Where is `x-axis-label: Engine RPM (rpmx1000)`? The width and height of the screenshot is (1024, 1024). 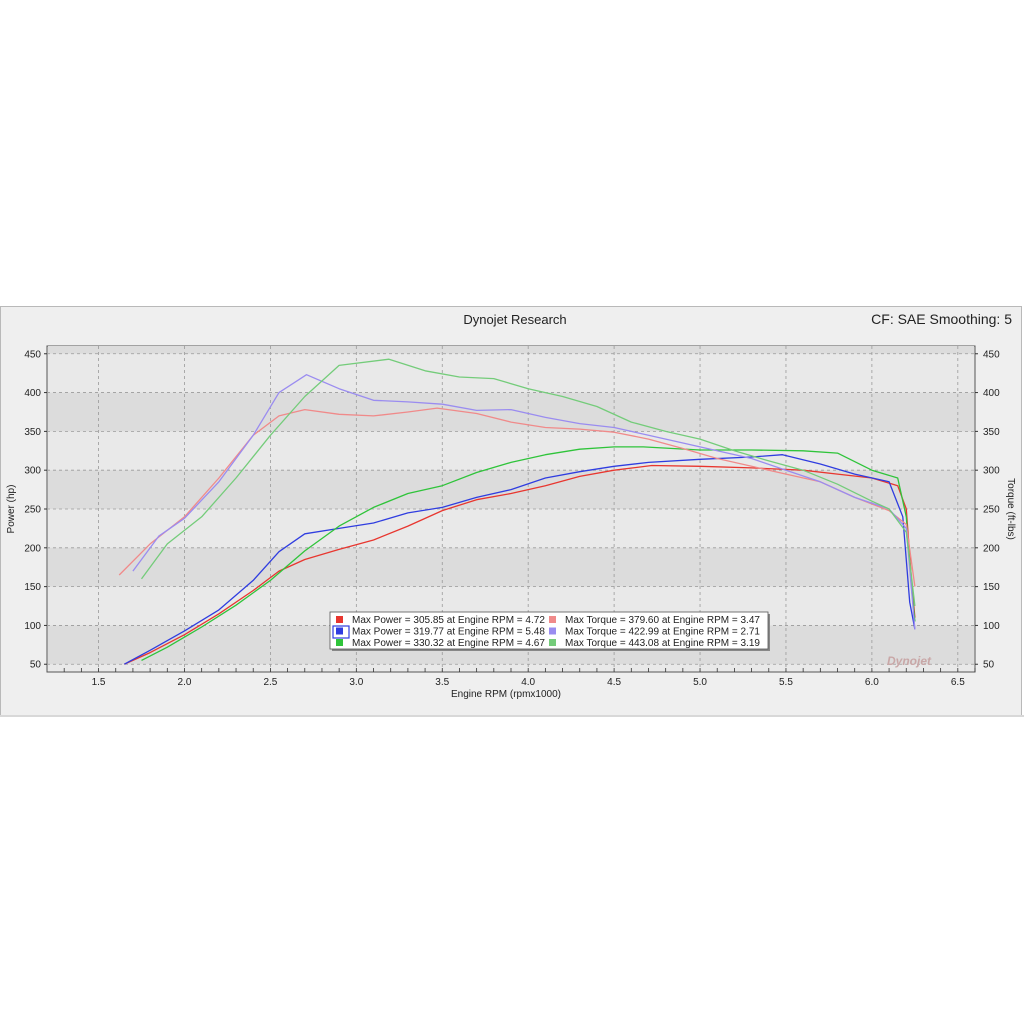
x-axis-label: Engine RPM (rpmx1000) is located at coordinates (506, 694).